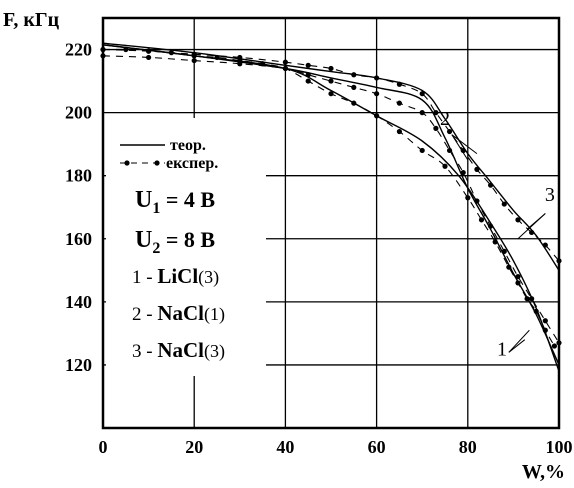 The image size is (574, 488). What do you see at coordinates (175, 202) in the screenshot?
I see `legend-u1: U1 = 4 В` at bounding box center [175, 202].